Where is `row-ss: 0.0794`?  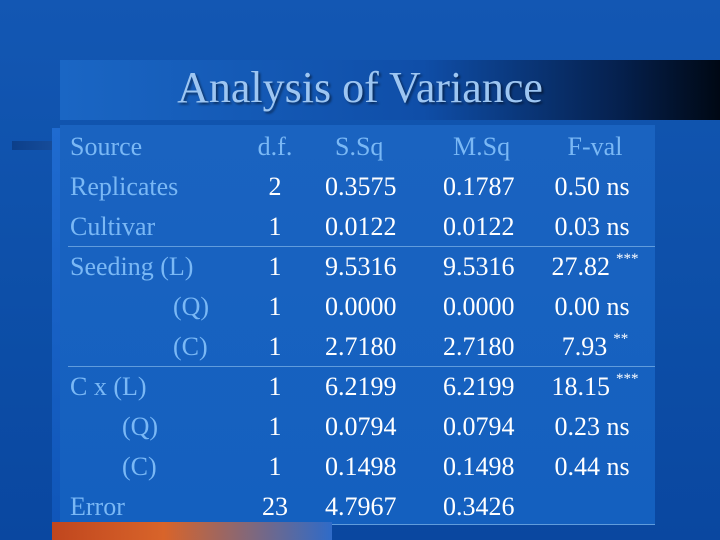 row-ss: 0.0794 is located at coordinates (361, 426).